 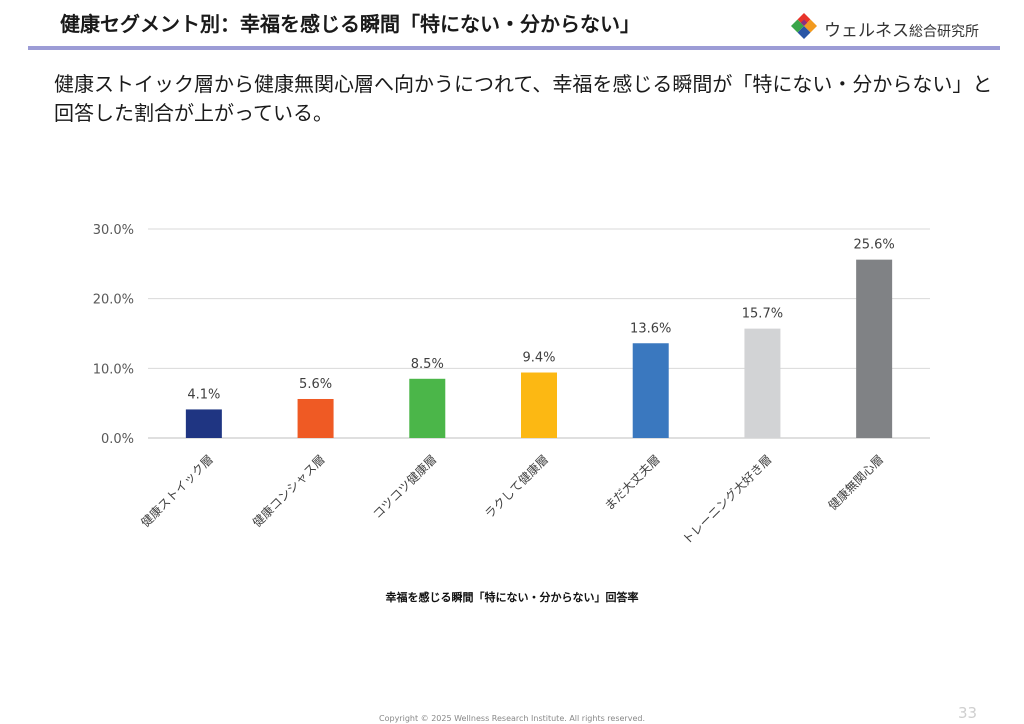 What do you see at coordinates (203, 394) in the screenshot?
I see `data-label: 4.1%` at bounding box center [203, 394].